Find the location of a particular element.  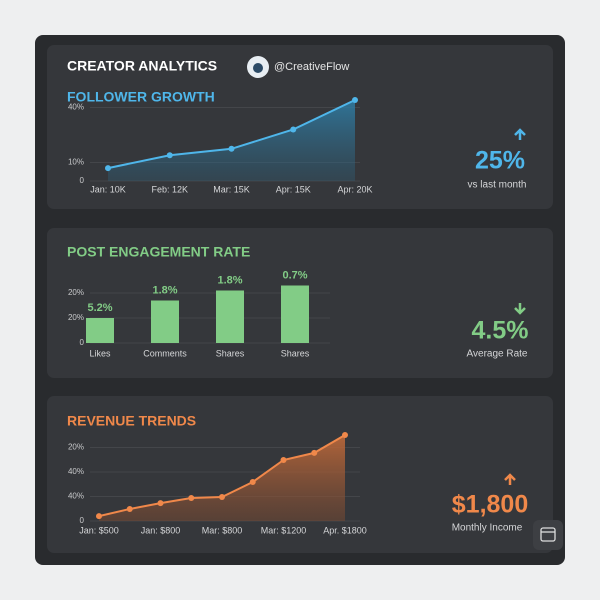

x-tick-label: Apr. $1800 is located at coordinates (345, 530).